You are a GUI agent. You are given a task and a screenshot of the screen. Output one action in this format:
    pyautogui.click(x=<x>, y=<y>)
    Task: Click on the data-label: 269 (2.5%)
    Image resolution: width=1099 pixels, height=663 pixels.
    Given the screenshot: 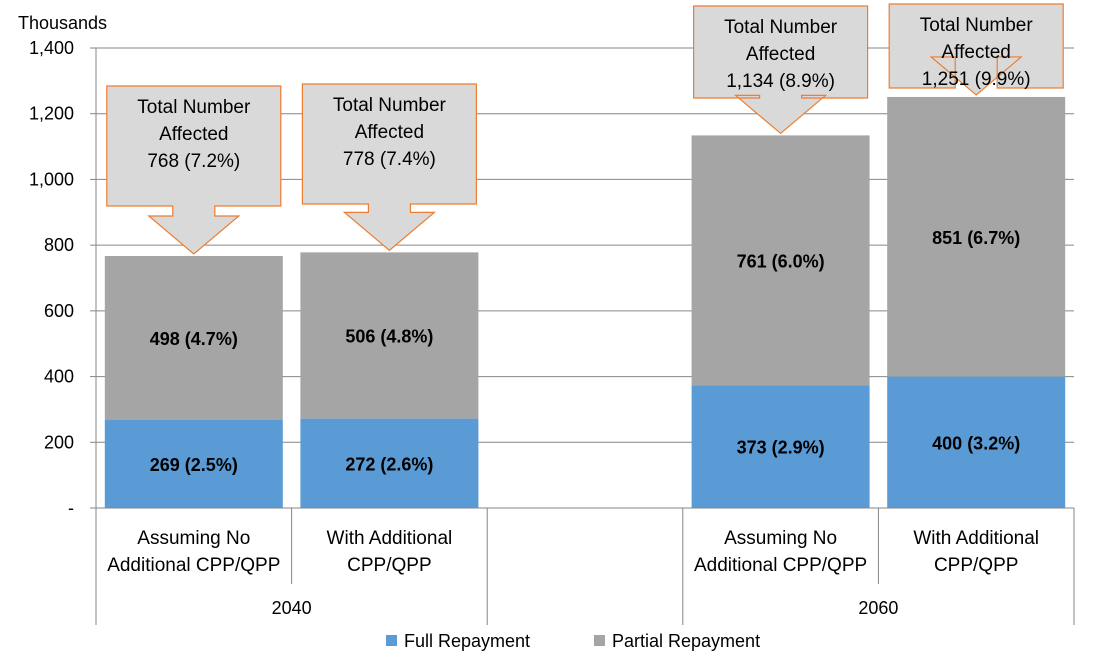 What is the action you would take?
    pyautogui.click(x=194, y=465)
    